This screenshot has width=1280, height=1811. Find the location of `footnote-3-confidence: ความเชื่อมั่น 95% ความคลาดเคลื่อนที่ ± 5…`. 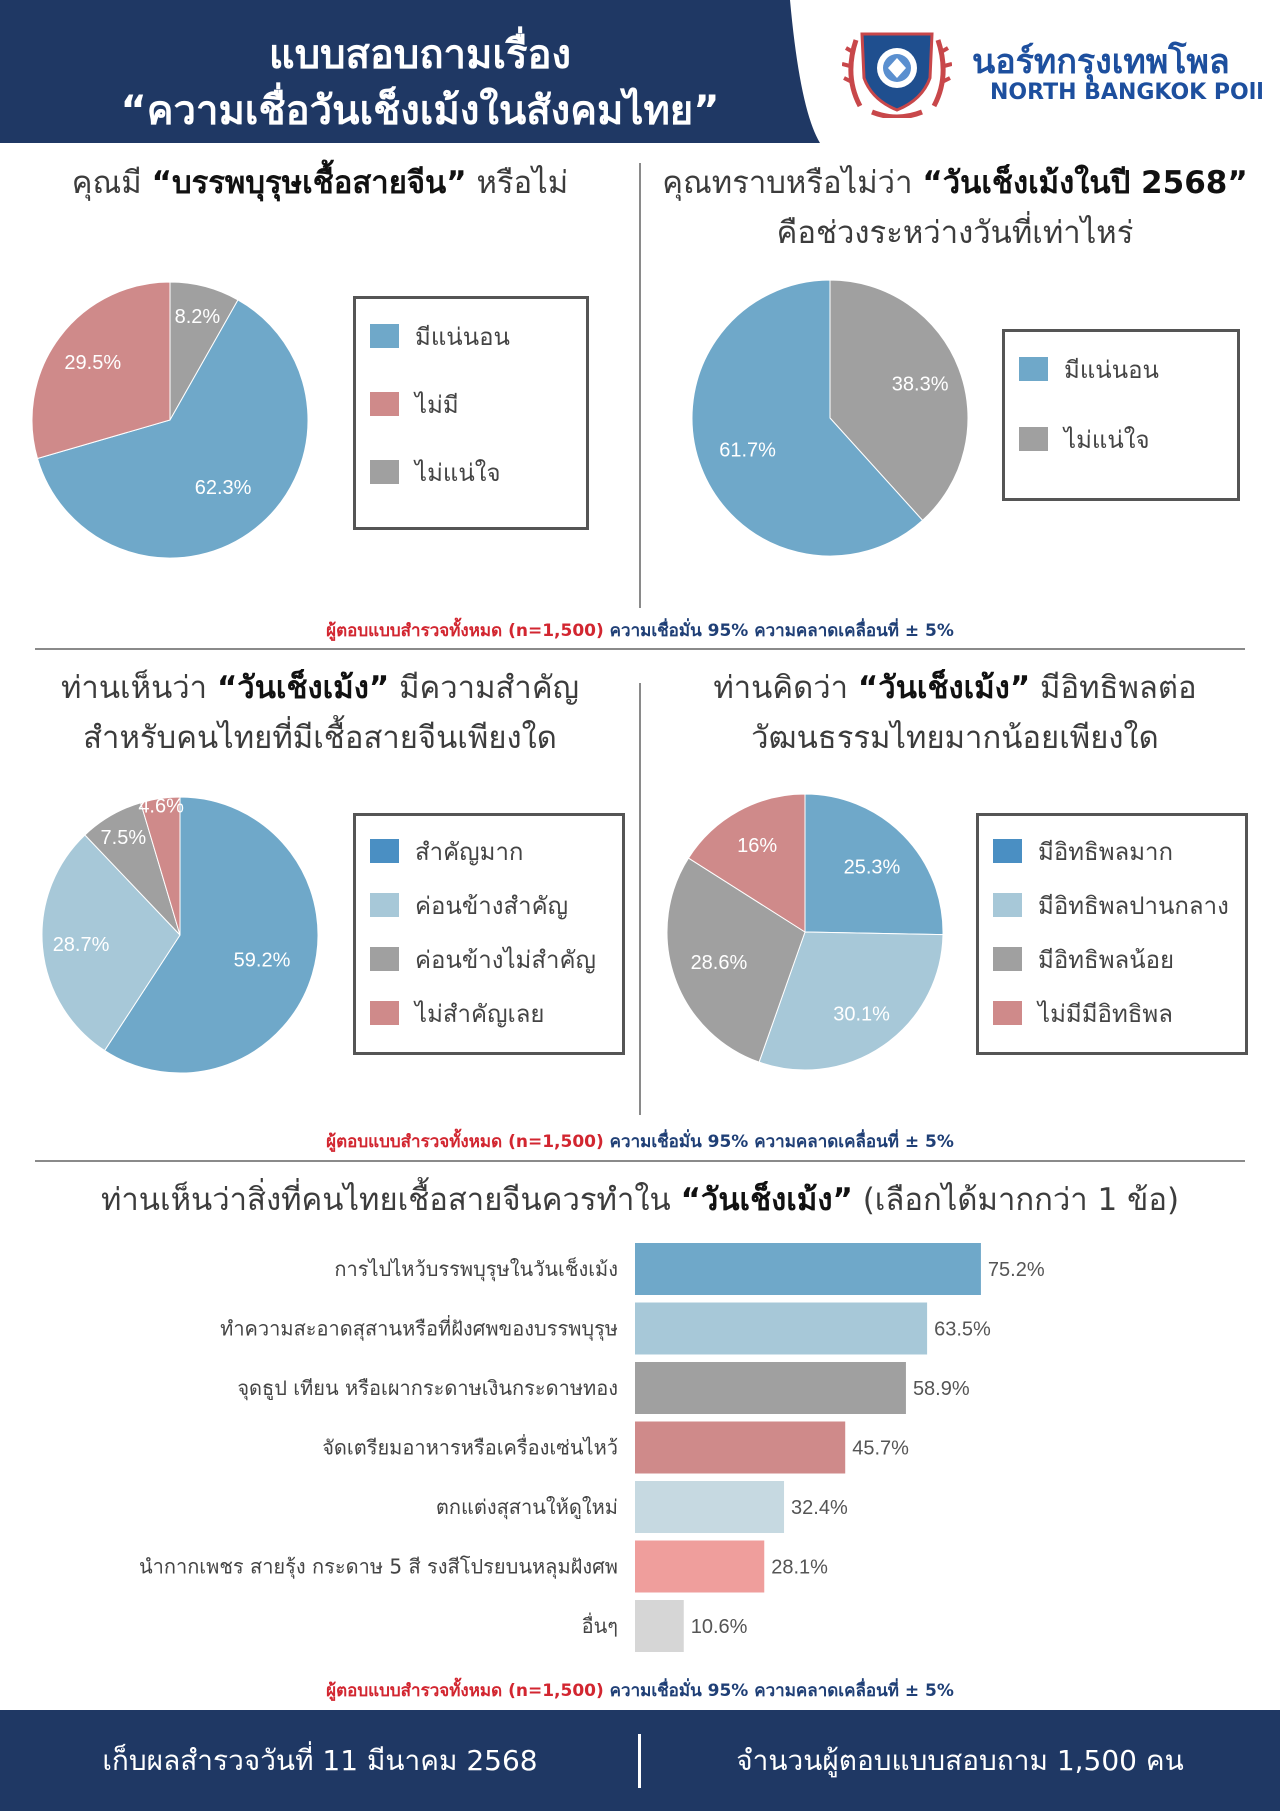

footnote-3-confidence: ความเชื่อมั่น 95% ความคลาดเคลื่อนที่ ± 5… is located at coordinates (778, 1691).